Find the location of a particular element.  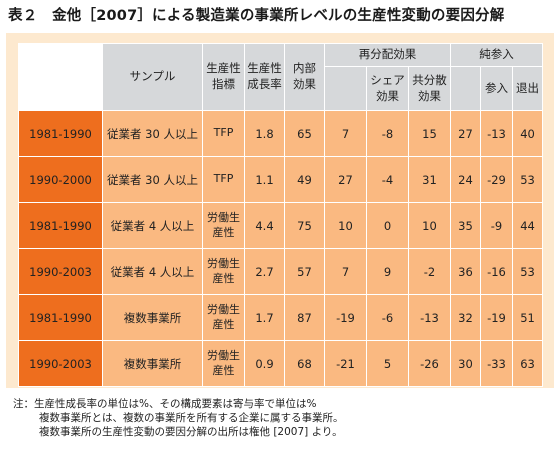

table-row: 1990-2000 従業者 30 人以上 TFP 1.1 49 27 -4 31 24 -29 53 is located at coordinates (281, 179).